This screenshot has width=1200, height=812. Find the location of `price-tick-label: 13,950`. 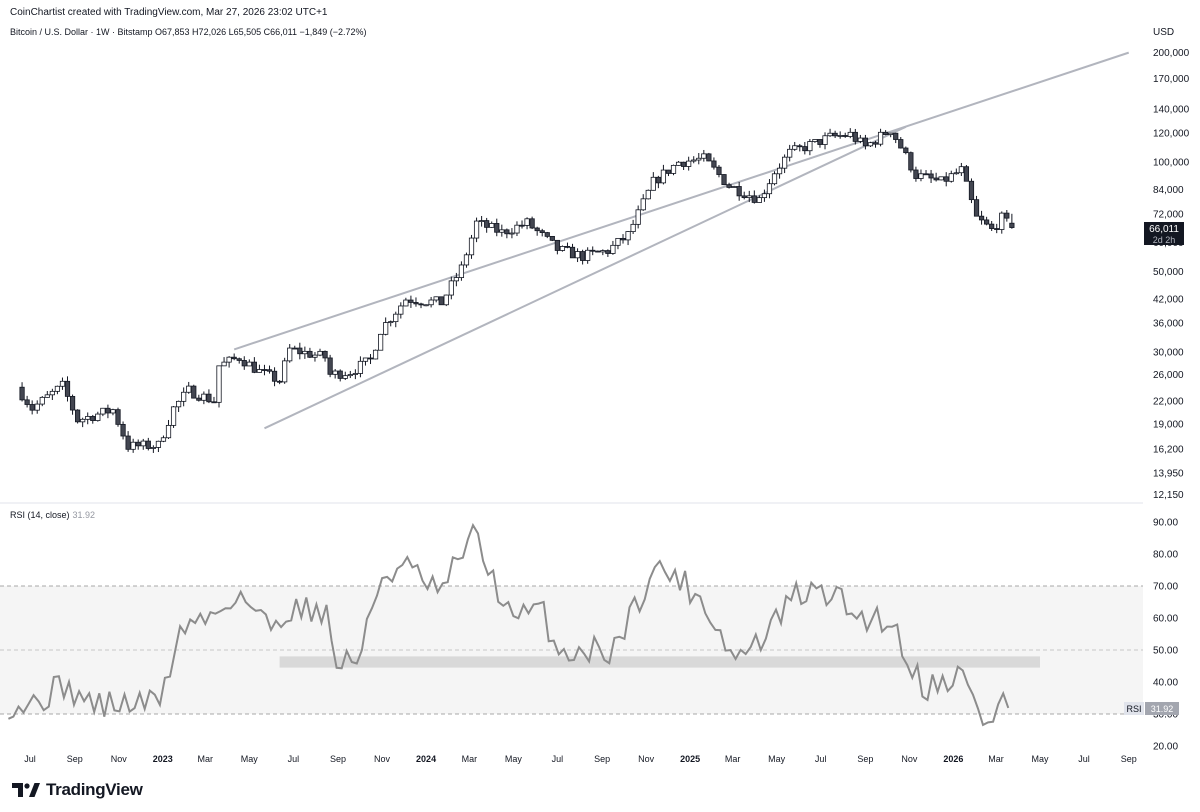

price-tick-label: 13,950 is located at coordinates (1168, 473).